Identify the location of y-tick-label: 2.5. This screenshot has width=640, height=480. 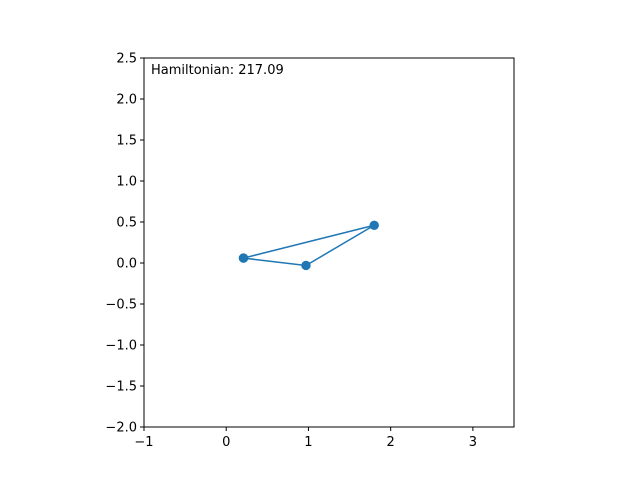
(126, 59).